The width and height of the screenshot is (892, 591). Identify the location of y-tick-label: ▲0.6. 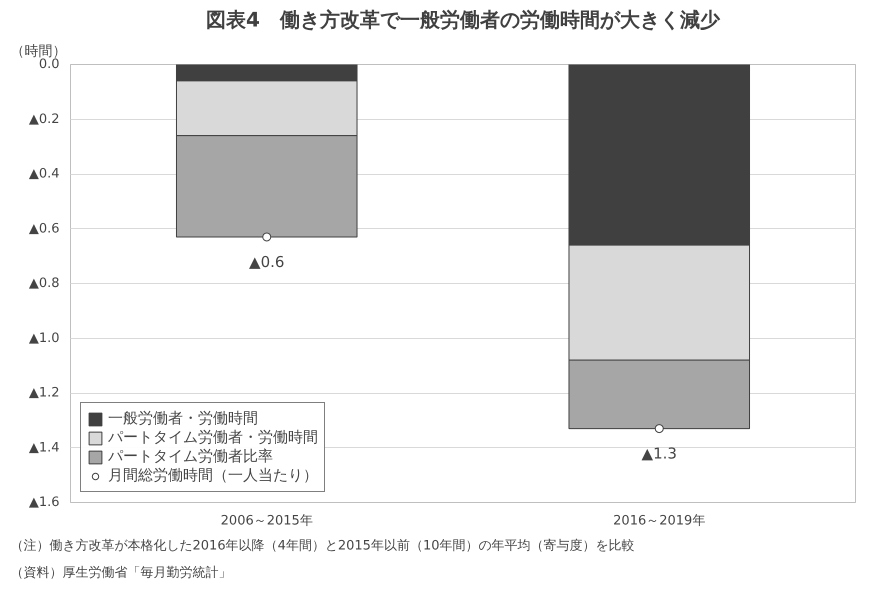
(44, 228).